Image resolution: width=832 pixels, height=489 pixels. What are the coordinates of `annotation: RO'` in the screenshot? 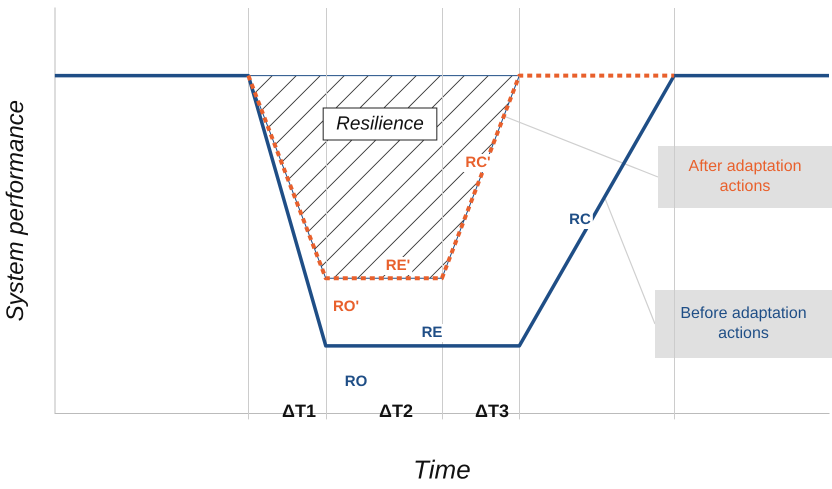 It's located at (346, 307).